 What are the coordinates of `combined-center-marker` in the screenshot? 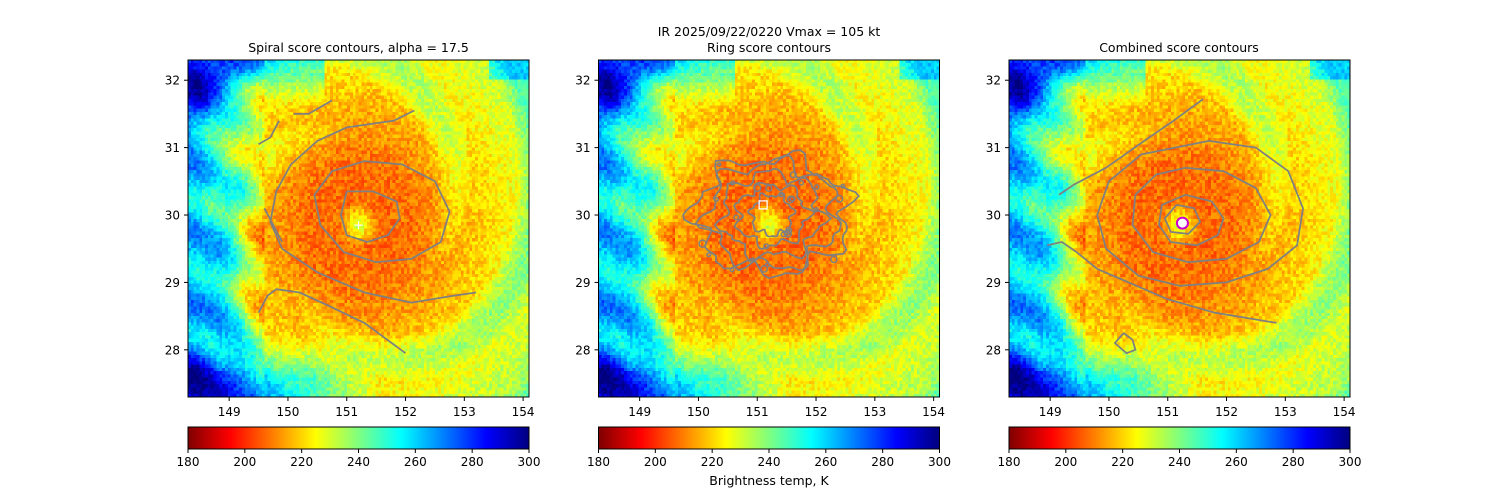 It's located at (1182, 223).